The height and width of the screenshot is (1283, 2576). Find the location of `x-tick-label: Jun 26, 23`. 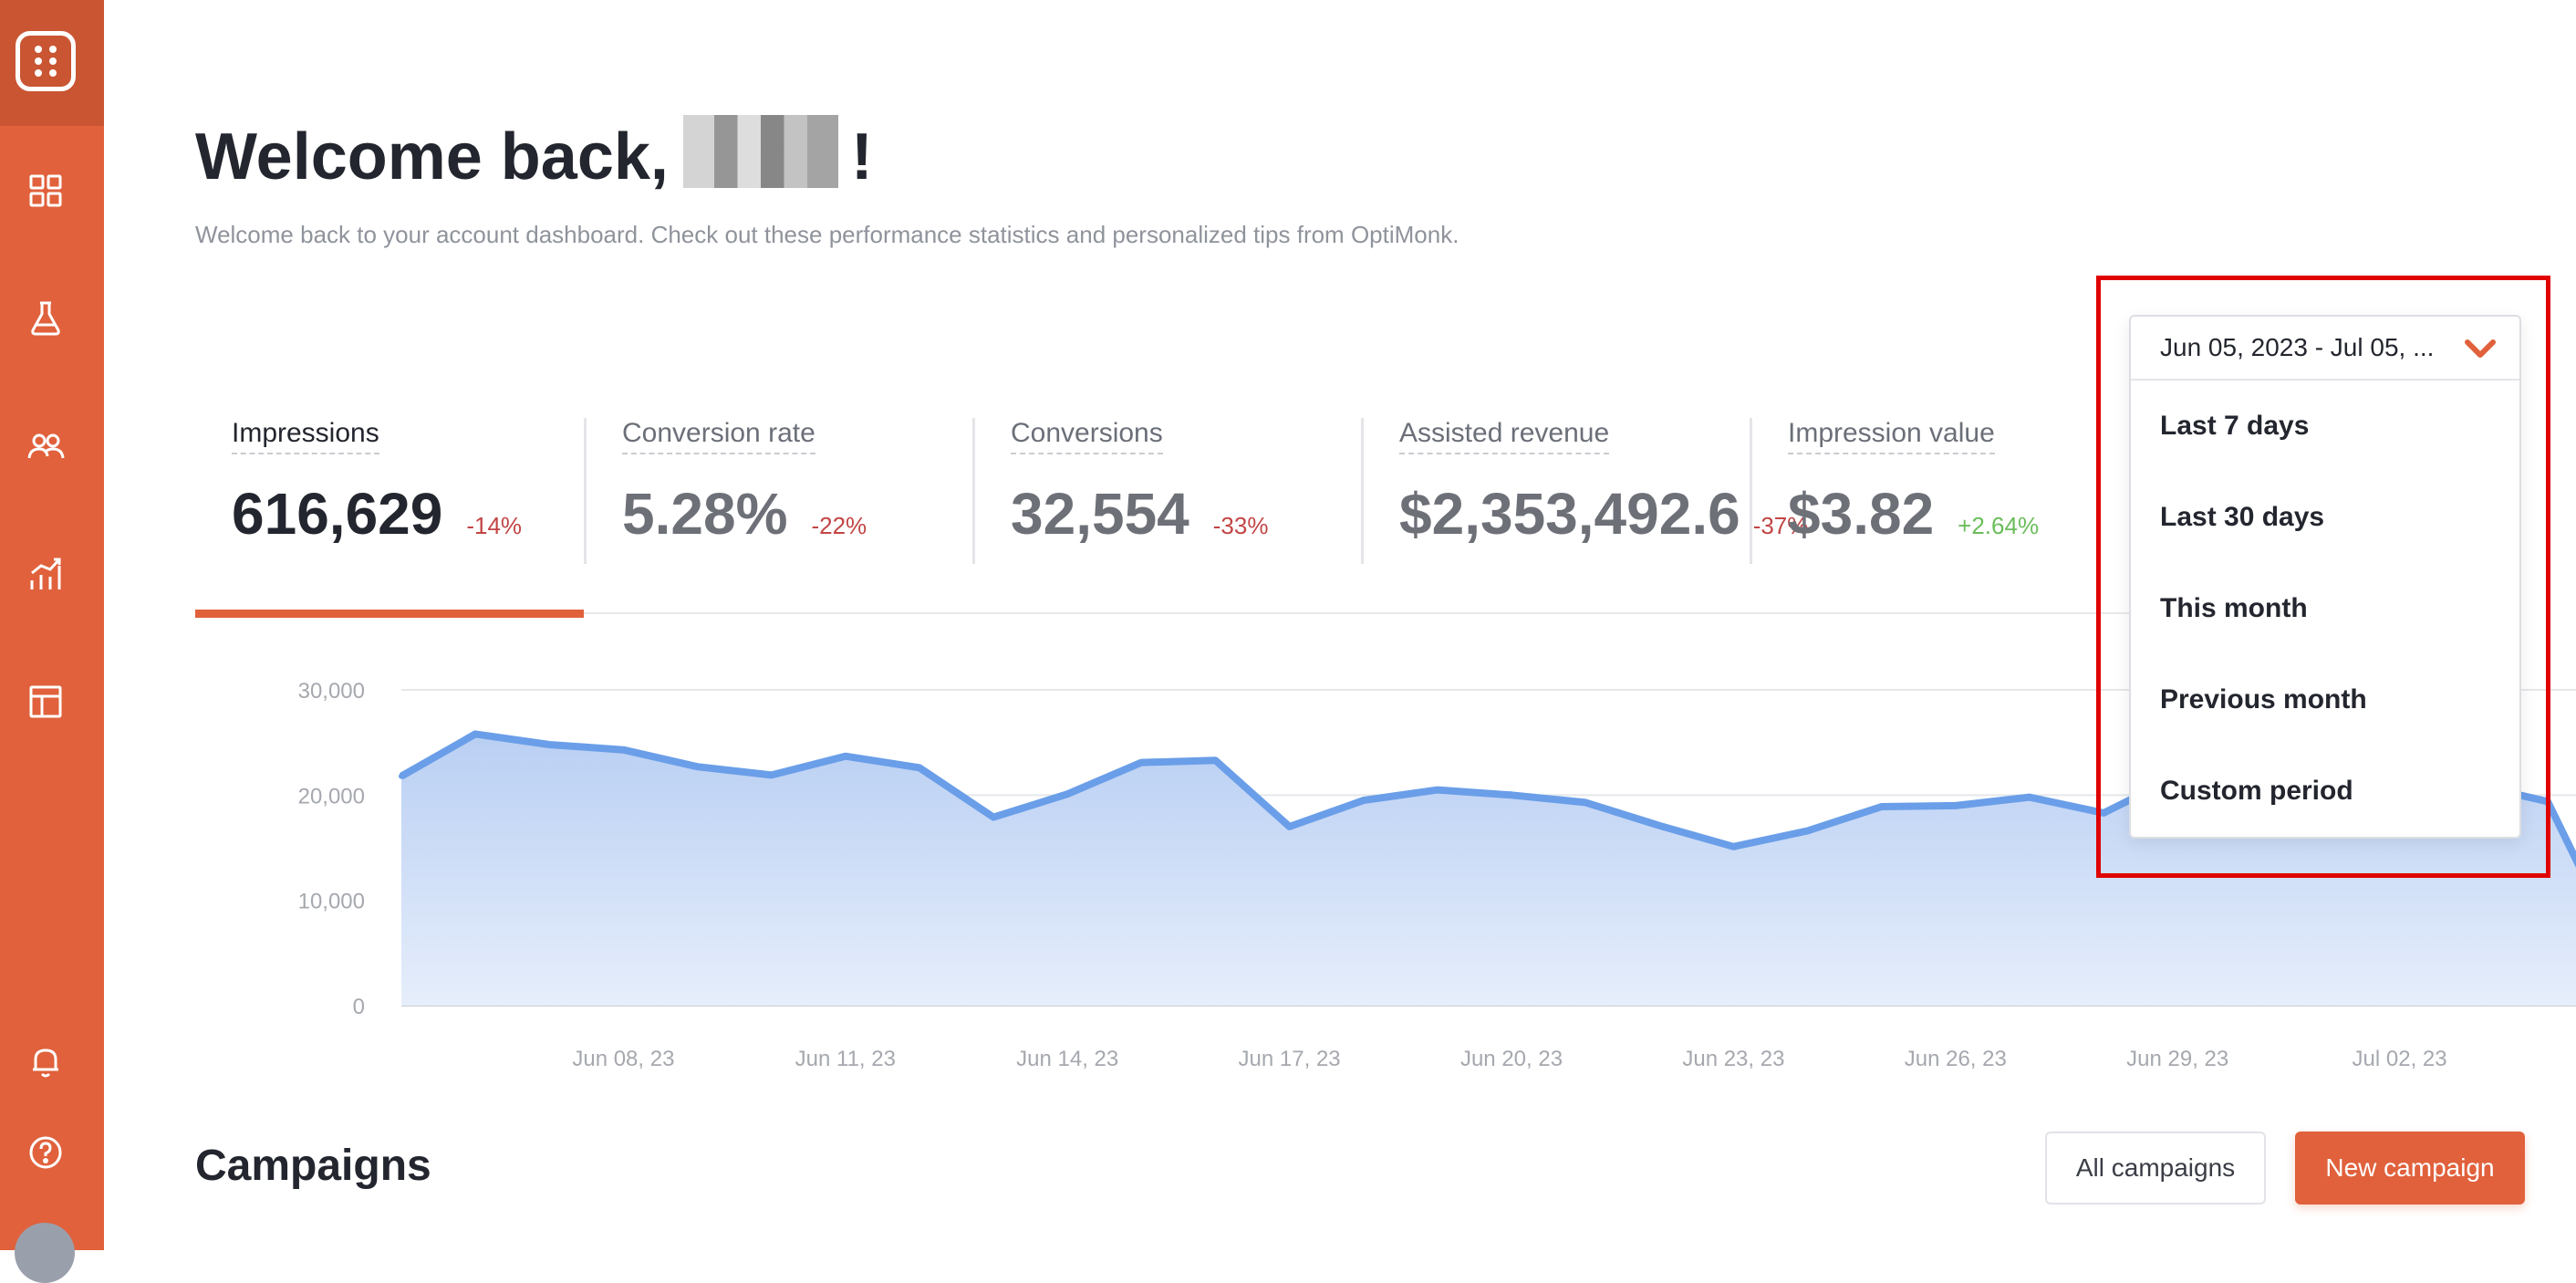

x-tick-label: Jun 26, 23 is located at coordinates (1956, 1059).